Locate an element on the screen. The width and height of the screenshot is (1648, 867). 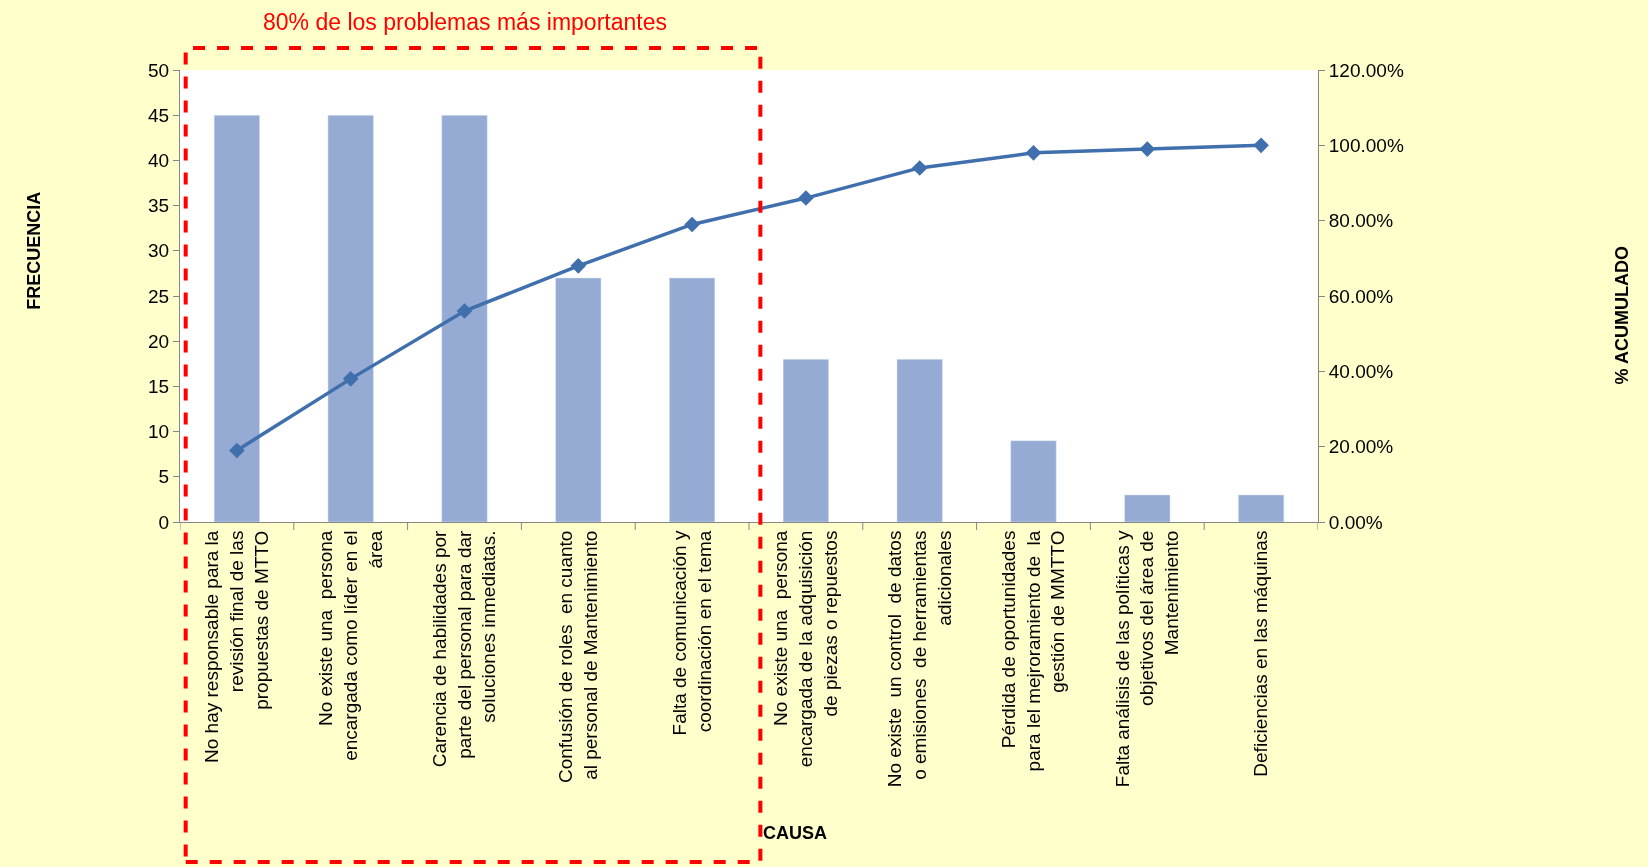
y-tick-label: 15 is located at coordinates (159, 387).